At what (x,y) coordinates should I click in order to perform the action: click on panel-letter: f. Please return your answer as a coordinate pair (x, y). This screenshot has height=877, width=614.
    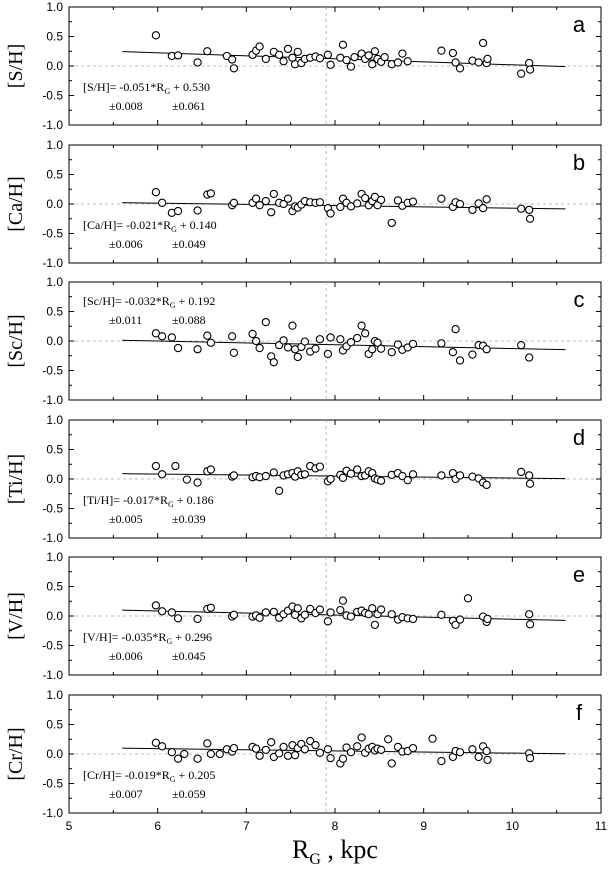
    Looking at the image, I should click on (579, 712).